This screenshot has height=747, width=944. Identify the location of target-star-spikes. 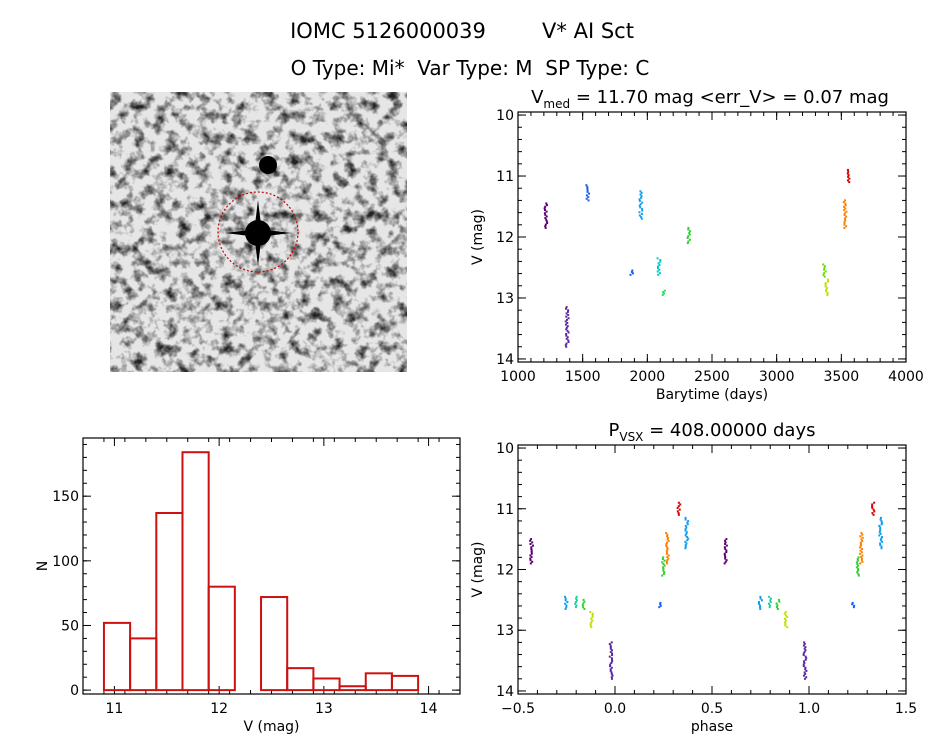
(258, 233).